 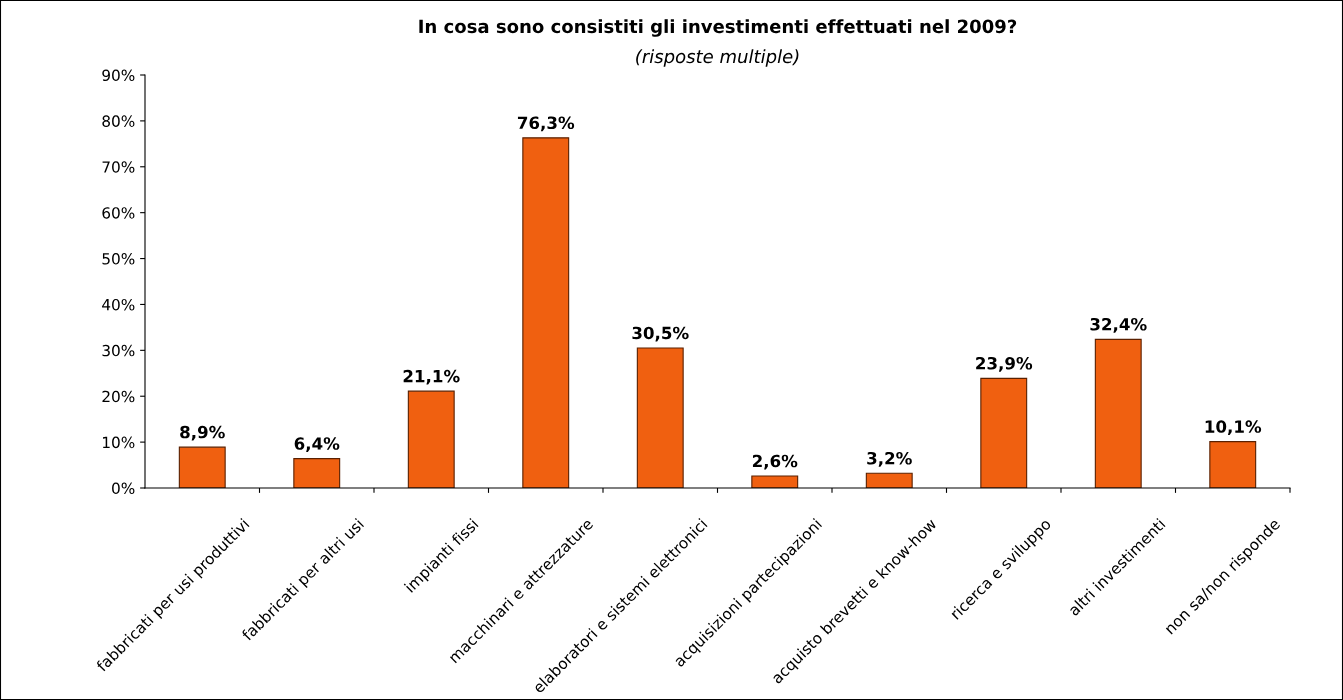 What do you see at coordinates (118, 213) in the screenshot?
I see `y-tick-label: 60%` at bounding box center [118, 213].